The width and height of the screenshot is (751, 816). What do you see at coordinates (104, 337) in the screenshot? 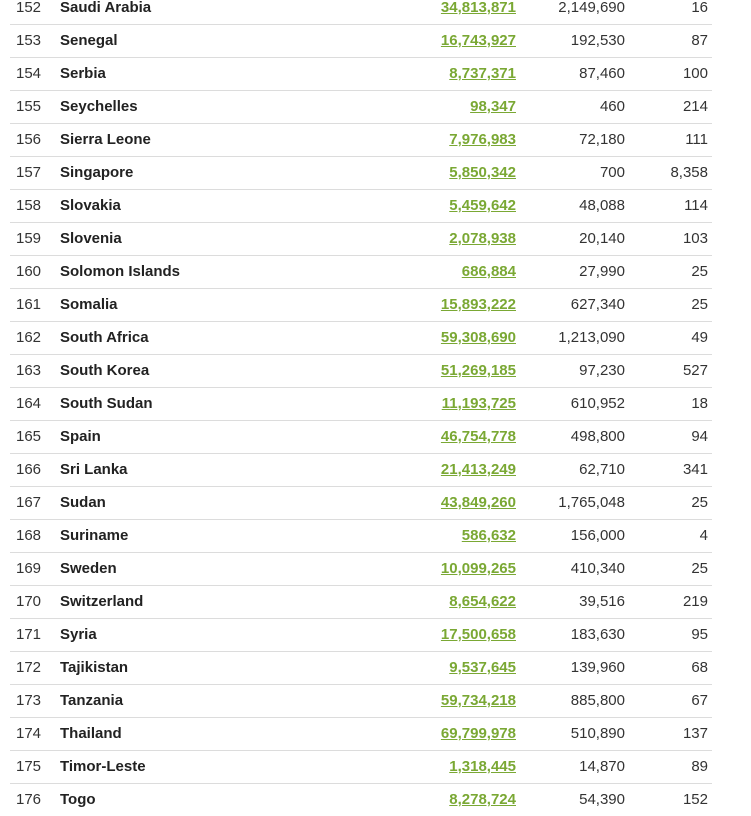
I see `country-cell: South Africa` at bounding box center [104, 337].